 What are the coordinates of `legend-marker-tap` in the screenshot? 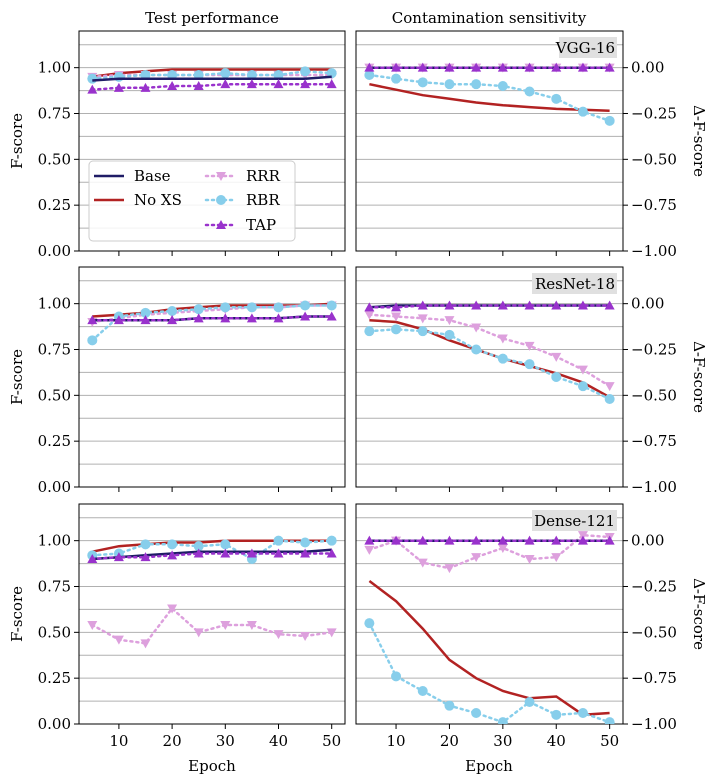 It's located at (221, 224).